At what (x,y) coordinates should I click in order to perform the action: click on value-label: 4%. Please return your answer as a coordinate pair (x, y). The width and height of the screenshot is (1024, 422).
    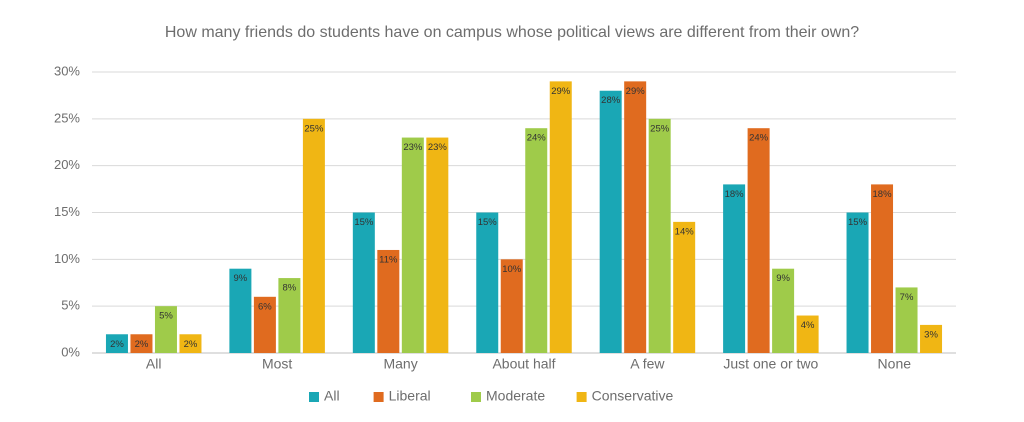
    Looking at the image, I should click on (808, 325).